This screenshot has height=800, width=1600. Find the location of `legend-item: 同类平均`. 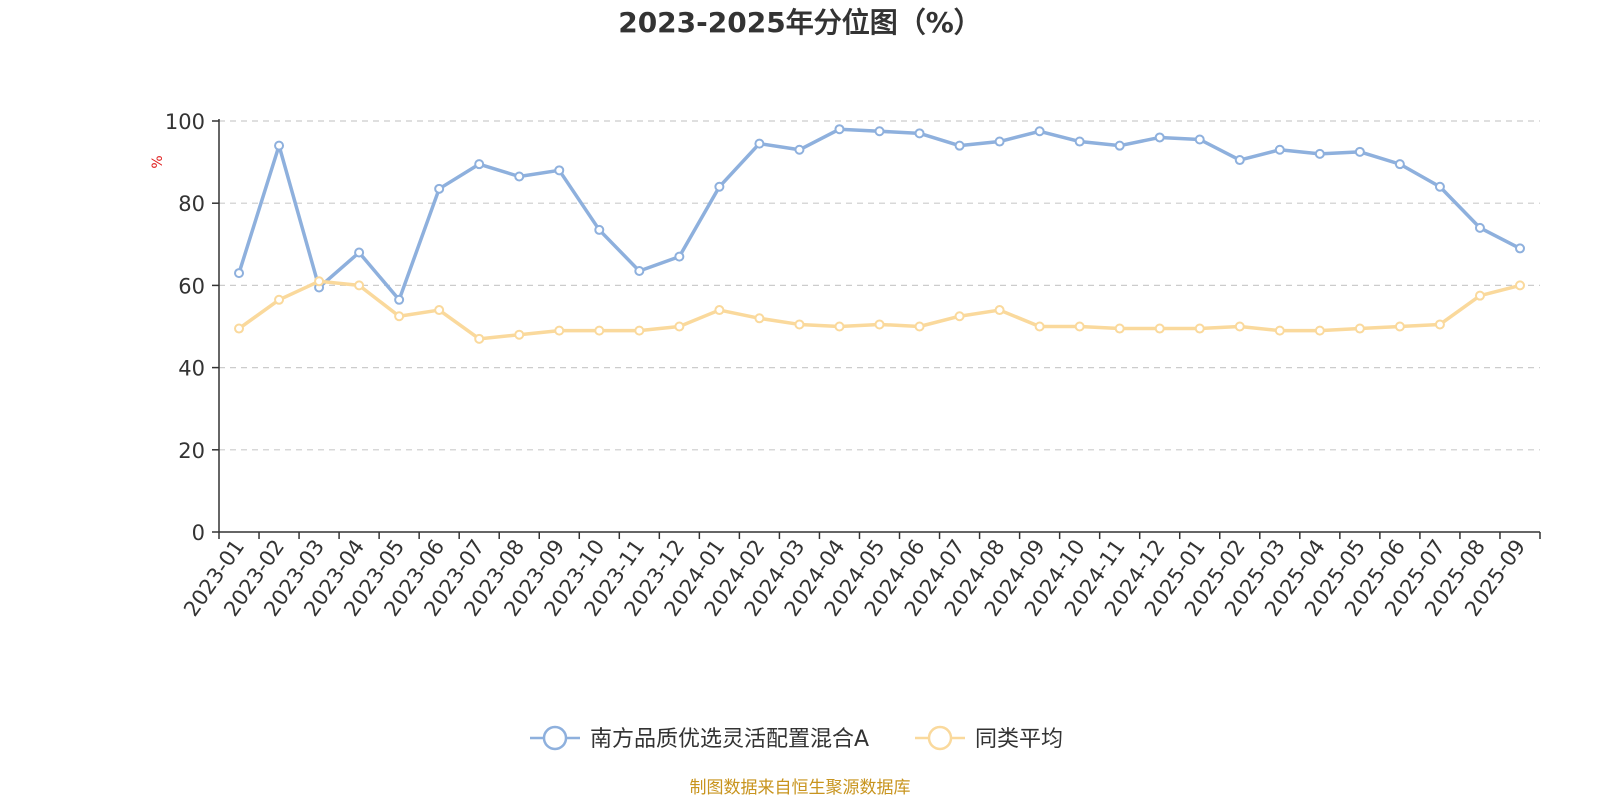

legend-item: 同类平均 is located at coordinates (989, 738).